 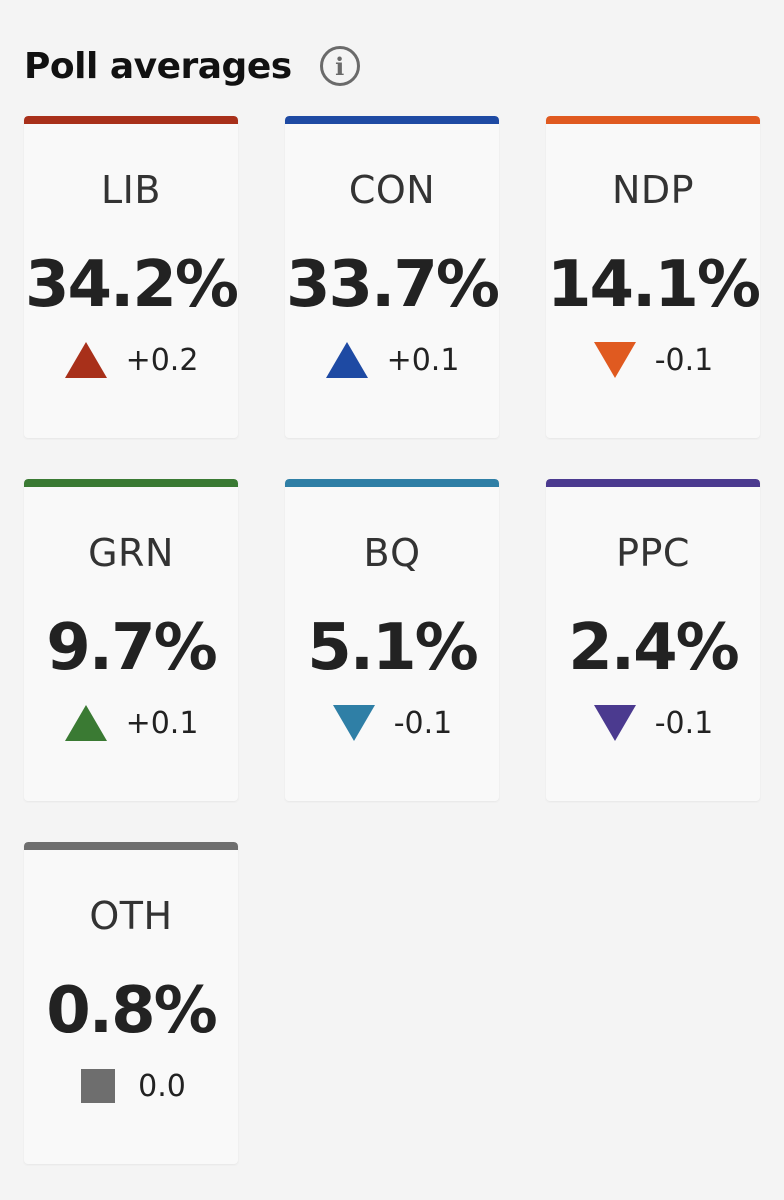 What do you see at coordinates (131, 1086) in the screenshot?
I see `party-change: 0.0` at bounding box center [131, 1086].